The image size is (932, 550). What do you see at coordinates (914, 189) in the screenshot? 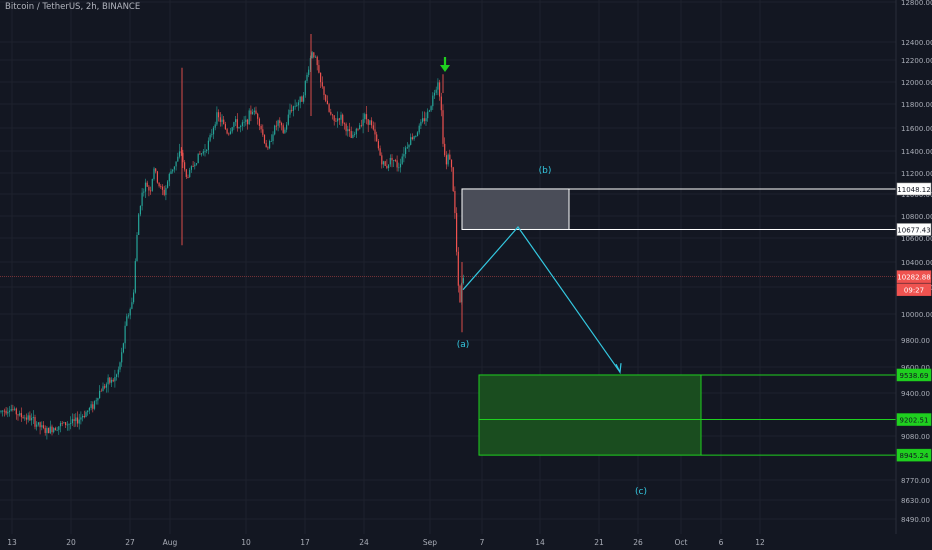
I see `price-tag-b-top-bg` at bounding box center [914, 189].